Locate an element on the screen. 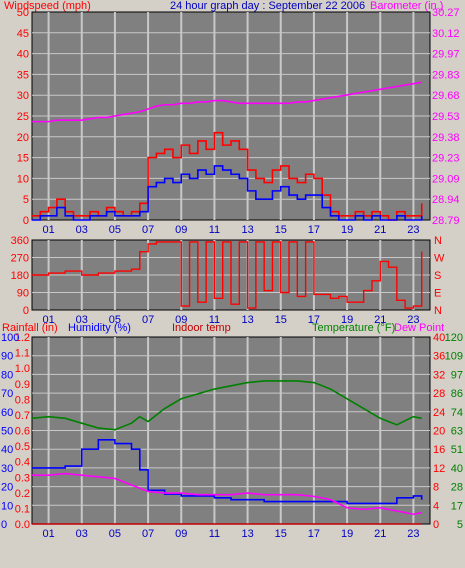 The height and width of the screenshot is (568, 465). temp-c-tick-label: 12 is located at coordinates (439, 469).